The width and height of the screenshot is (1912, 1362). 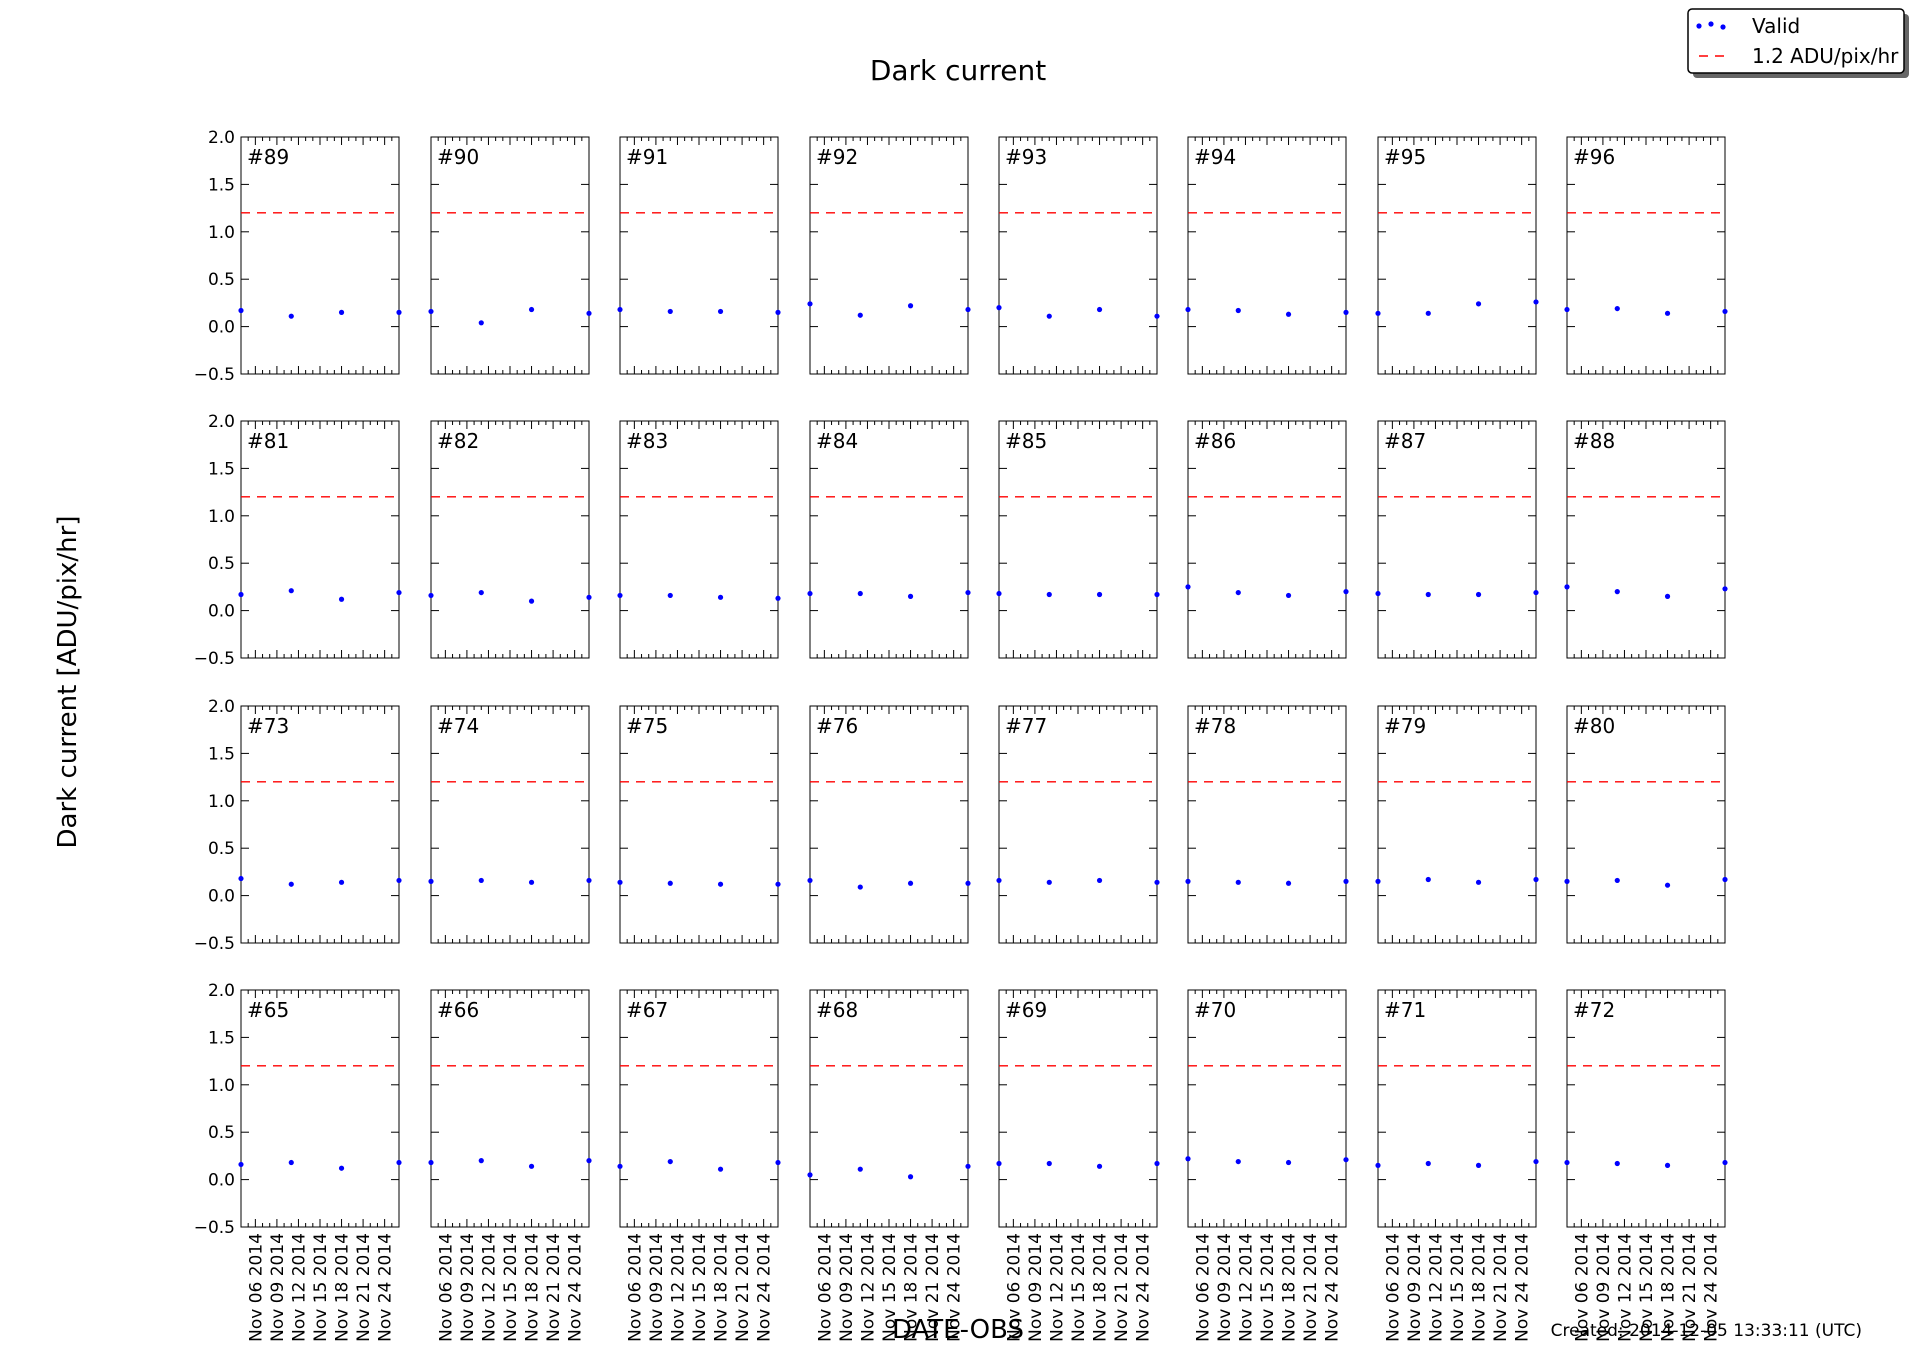 What do you see at coordinates (458, 1010) in the screenshot?
I see `panel-label: #66` at bounding box center [458, 1010].